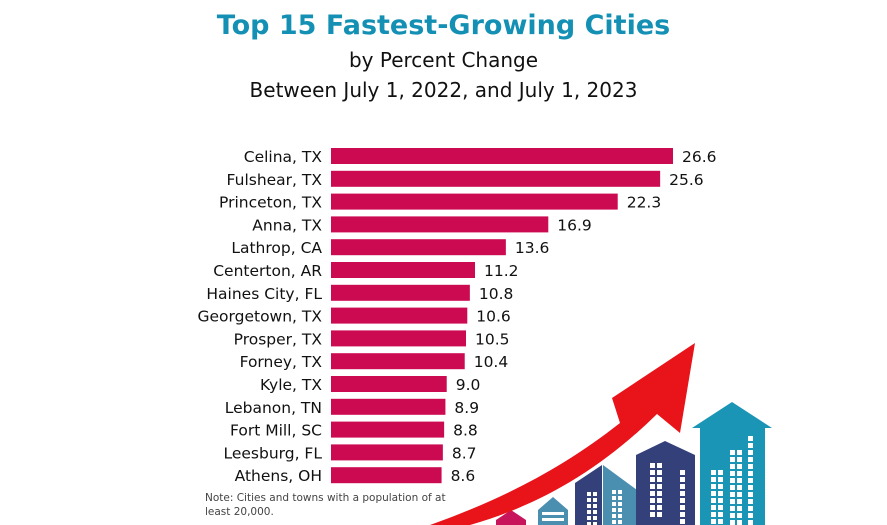 This screenshot has width=887, height=525. I want to click on value-label: 13.6, so click(532, 248).